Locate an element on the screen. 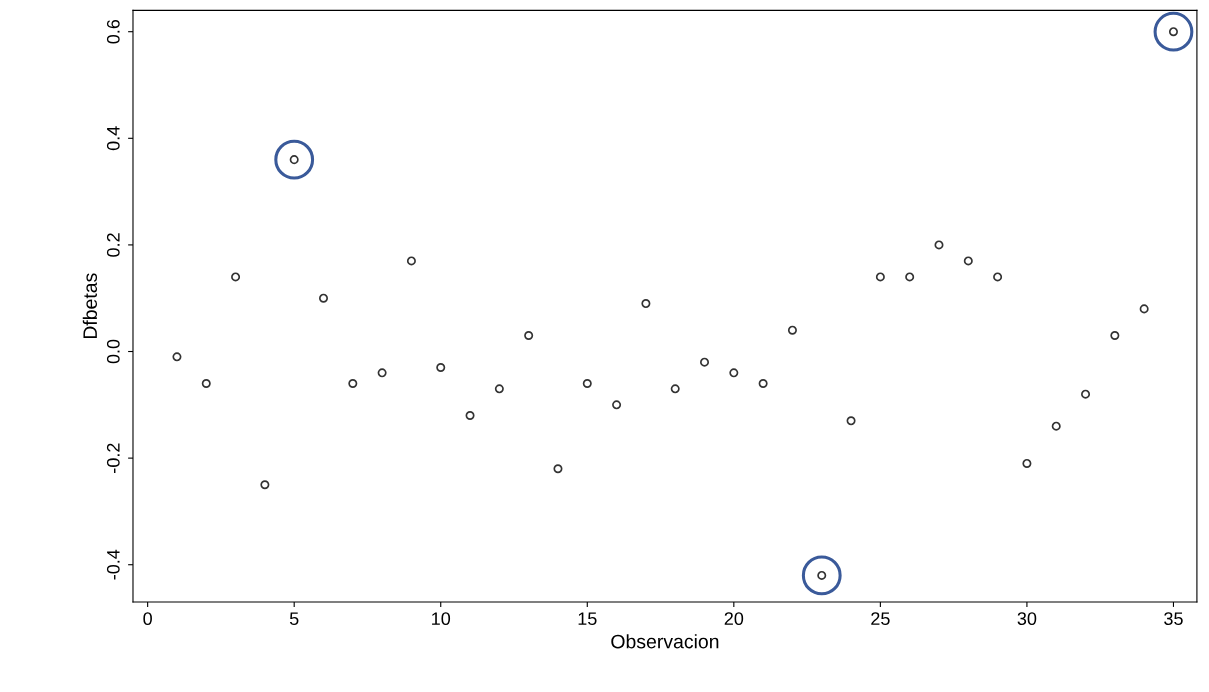 This screenshot has width=1209, height=692. x-tick-label: 30 is located at coordinates (1027, 619).